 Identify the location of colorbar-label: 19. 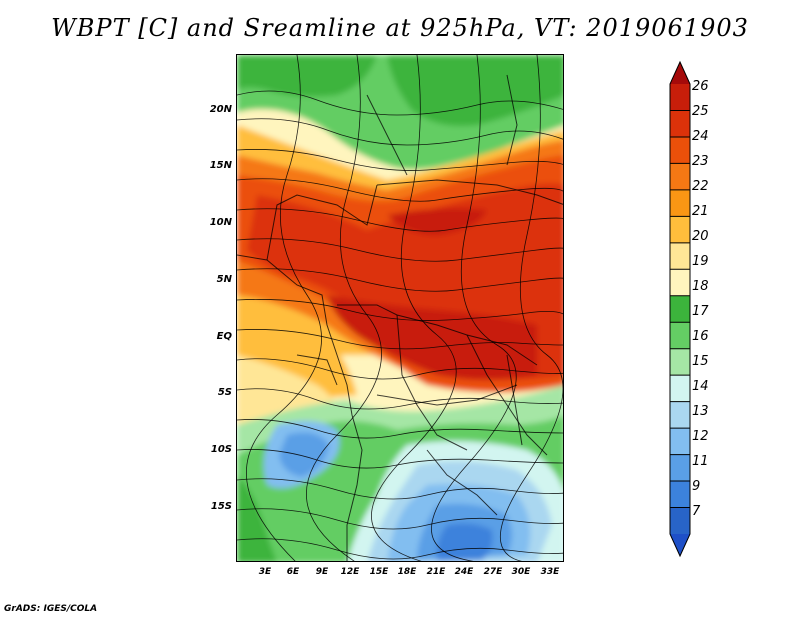
(700, 261).